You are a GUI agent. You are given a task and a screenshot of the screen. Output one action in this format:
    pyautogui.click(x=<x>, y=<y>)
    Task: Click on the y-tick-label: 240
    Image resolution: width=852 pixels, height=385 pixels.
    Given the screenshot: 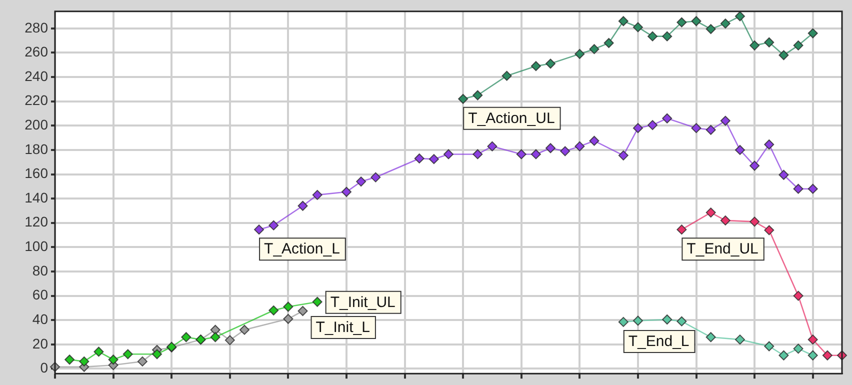 What is the action you would take?
    pyautogui.click(x=36, y=76)
    